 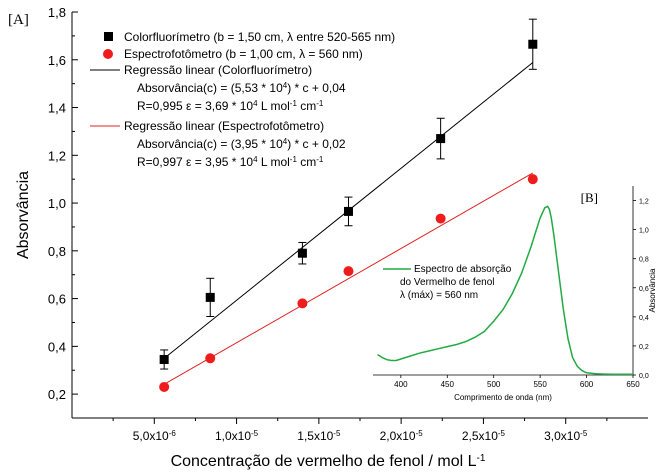 What do you see at coordinates (439, 295) in the screenshot?
I see `inset-legend-label: λ (máx) = 560 nm` at bounding box center [439, 295].